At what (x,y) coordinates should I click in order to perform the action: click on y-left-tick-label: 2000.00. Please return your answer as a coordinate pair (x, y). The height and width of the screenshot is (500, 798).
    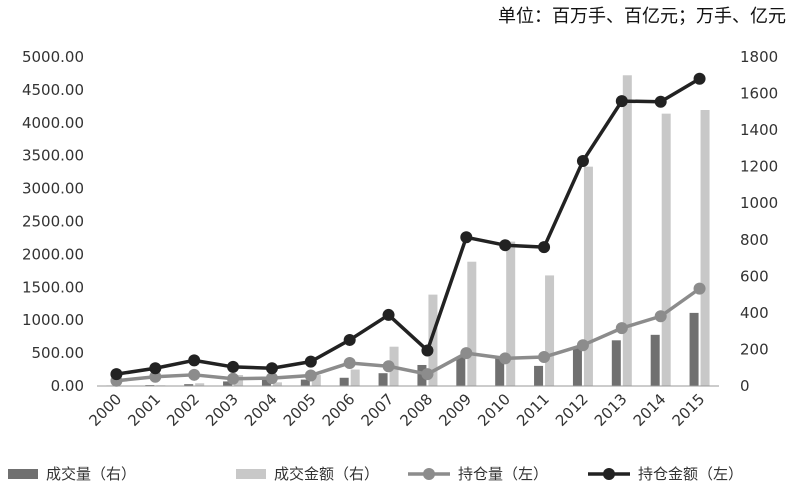
    Looking at the image, I should click on (53, 254).